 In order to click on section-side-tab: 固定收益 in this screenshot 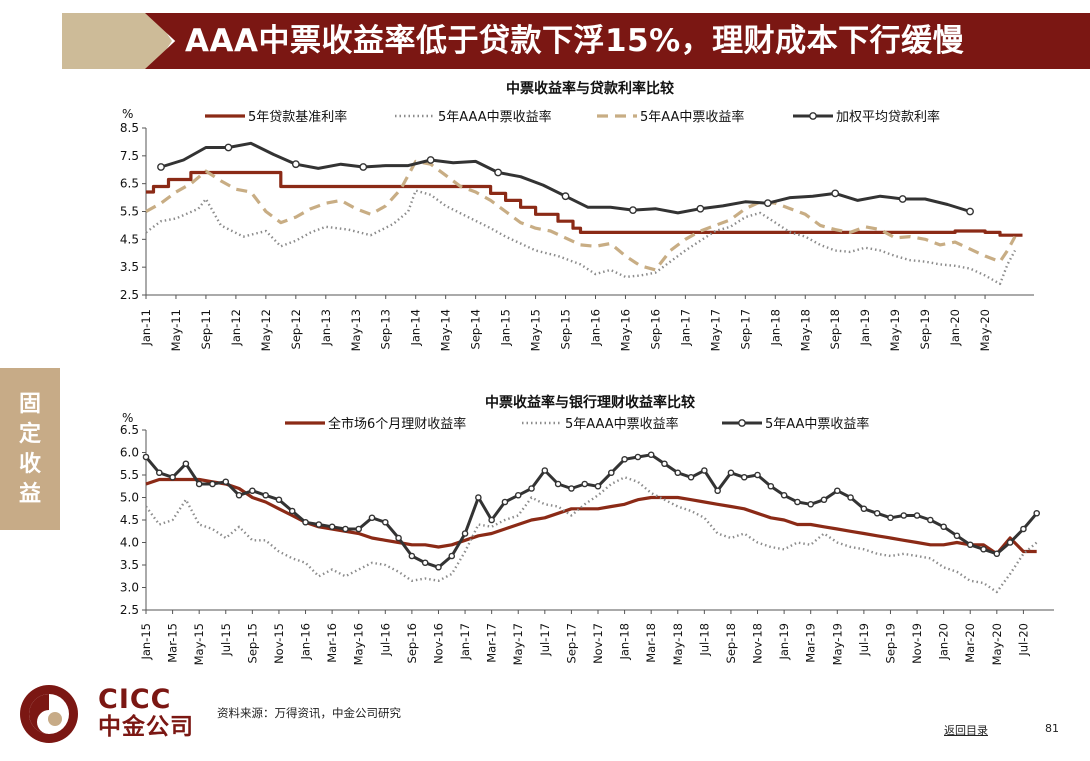, I will do `click(30, 449)`.